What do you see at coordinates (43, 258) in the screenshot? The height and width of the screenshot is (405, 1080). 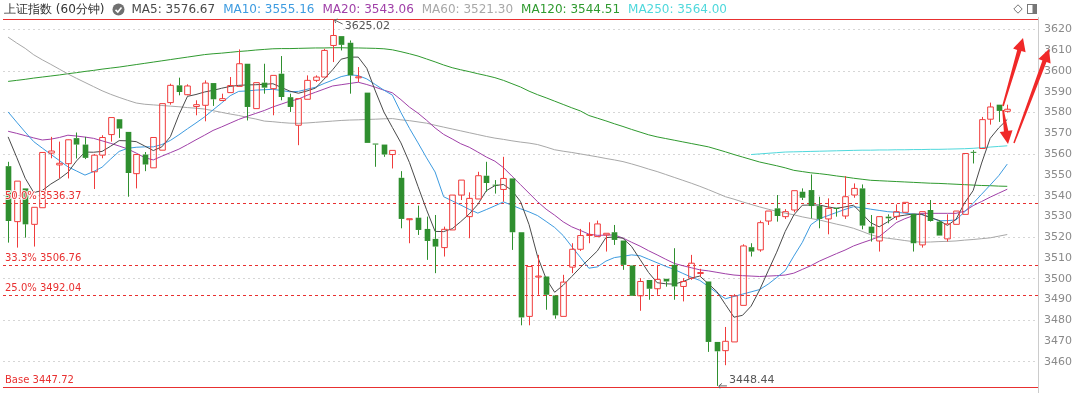 I see `ref-line-label: 33.3% 3506.76` at bounding box center [43, 258].